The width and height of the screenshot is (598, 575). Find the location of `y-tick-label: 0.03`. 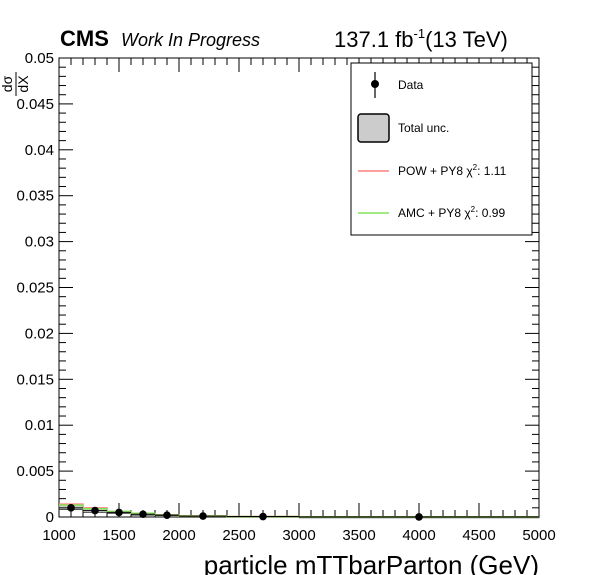

y-tick-label: 0.03 is located at coordinates (39, 242).